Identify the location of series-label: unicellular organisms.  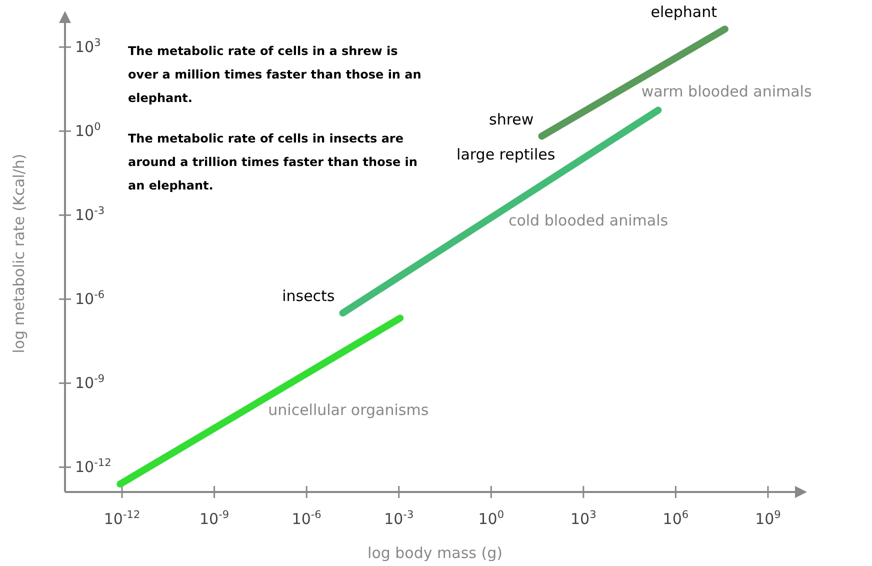
(348, 410).